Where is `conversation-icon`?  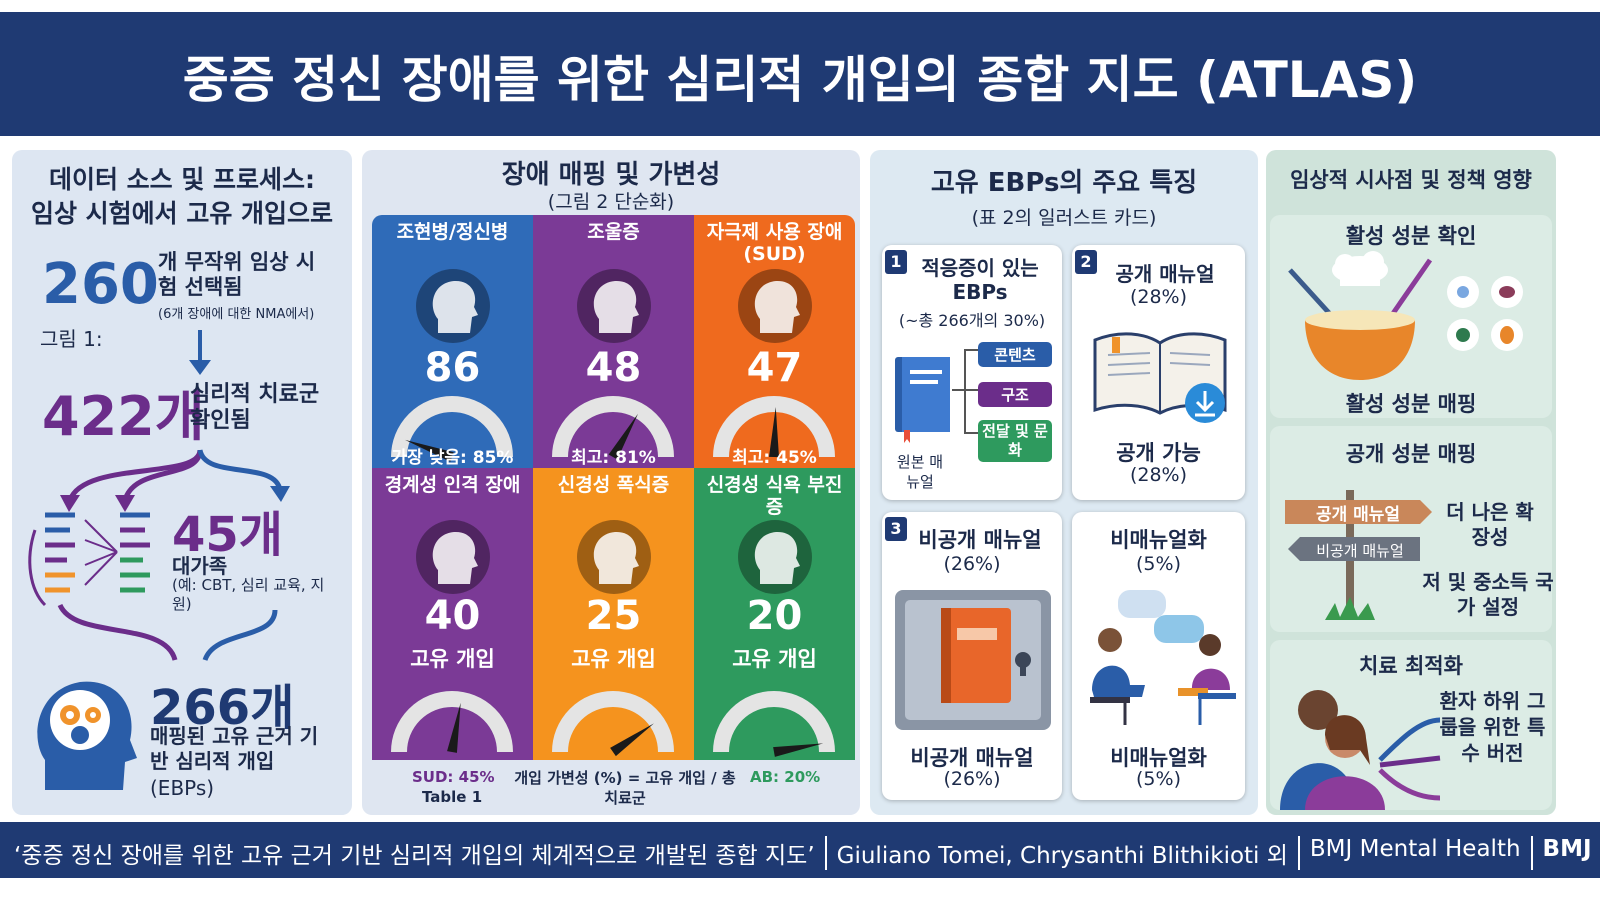 conversation-icon is located at coordinates (1163, 657).